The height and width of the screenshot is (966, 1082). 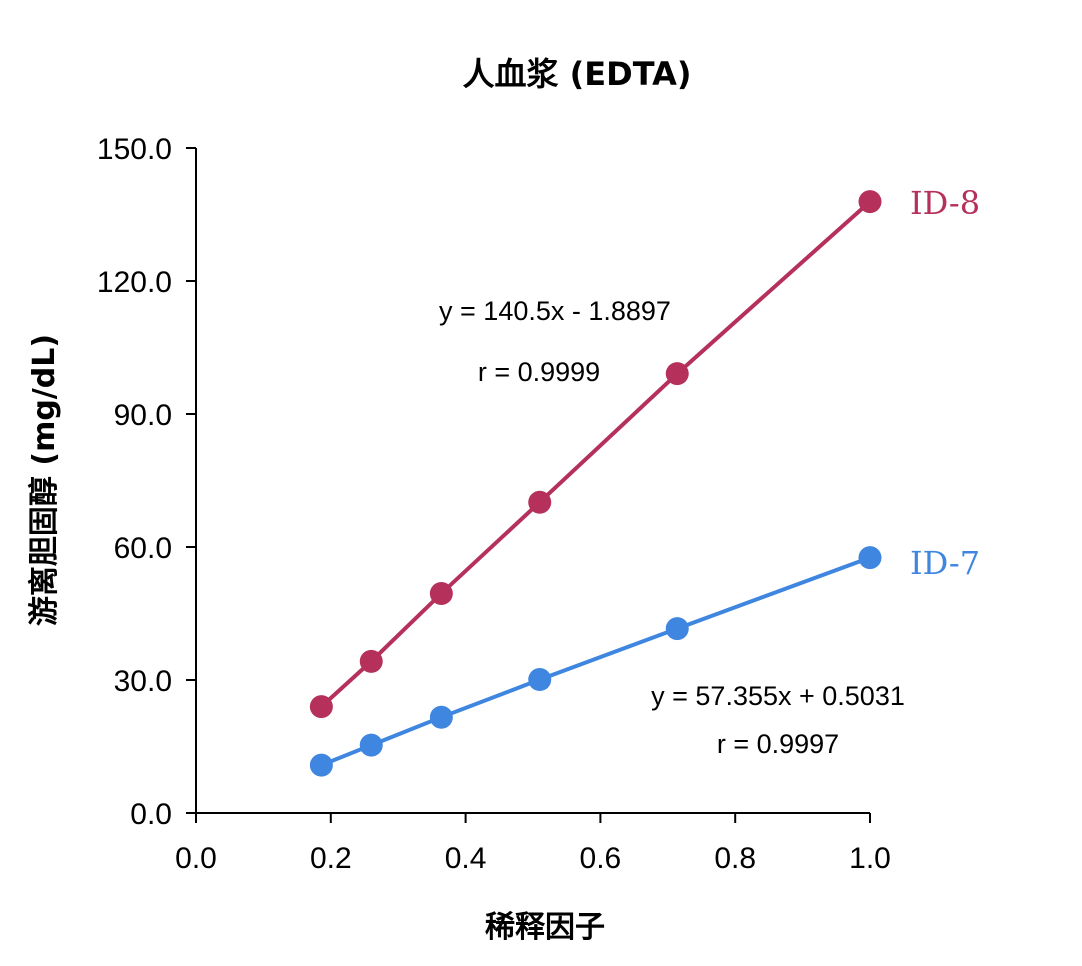 I want to click on x-tick-label: 0.4, so click(x=466, y=858).